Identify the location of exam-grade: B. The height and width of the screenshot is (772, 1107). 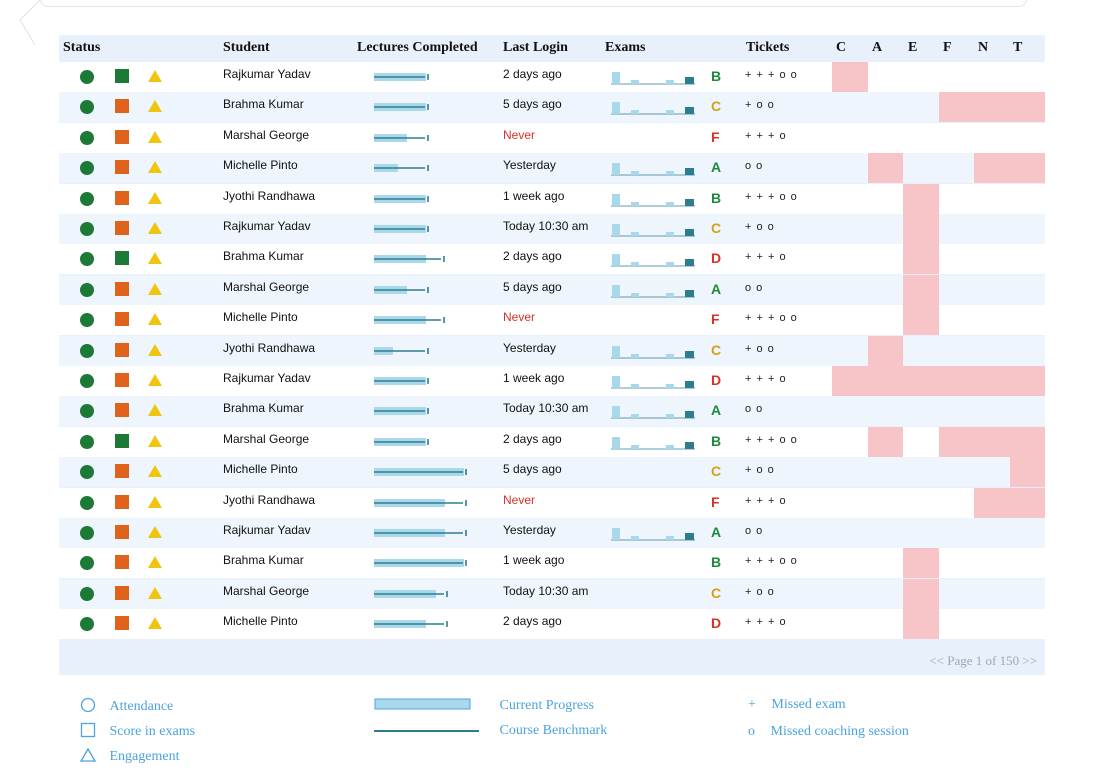
(716, 197).